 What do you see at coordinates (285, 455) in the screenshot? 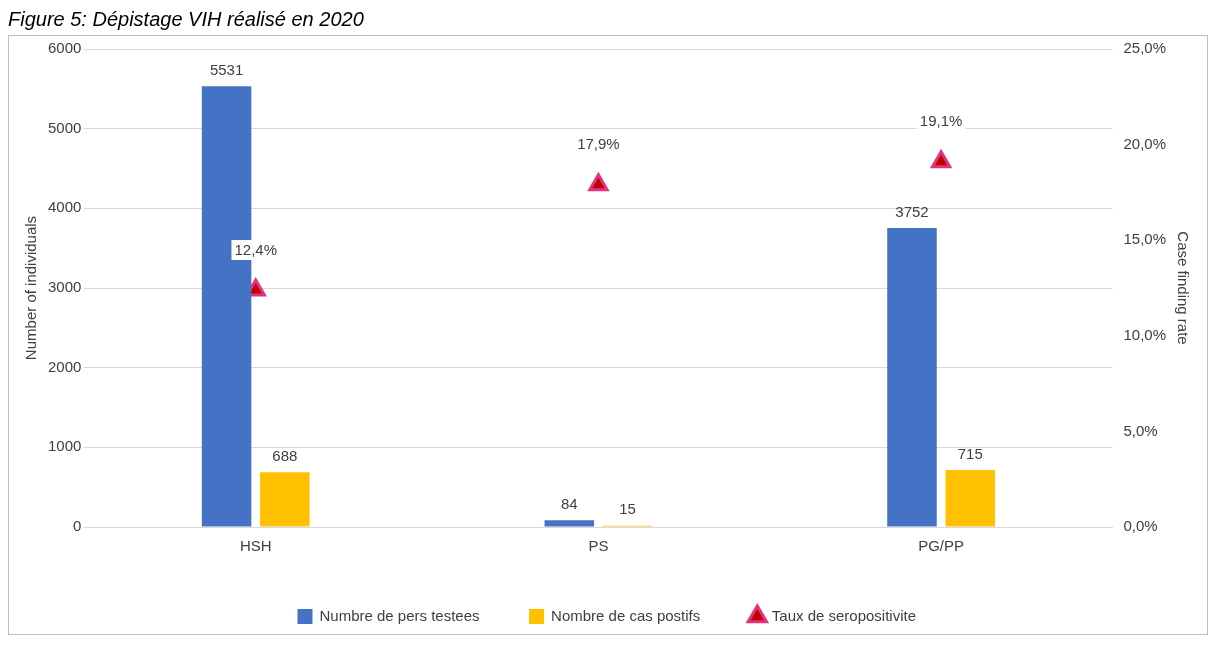
I see `data-label: 688` at bounding box center [285, 455].